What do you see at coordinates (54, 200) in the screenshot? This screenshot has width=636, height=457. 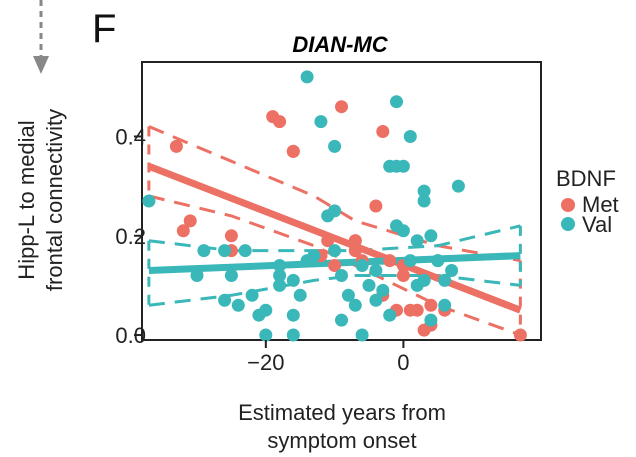 I see `y-axis-label-line-2: frontal connectivity` at bounding box center [54, 200].